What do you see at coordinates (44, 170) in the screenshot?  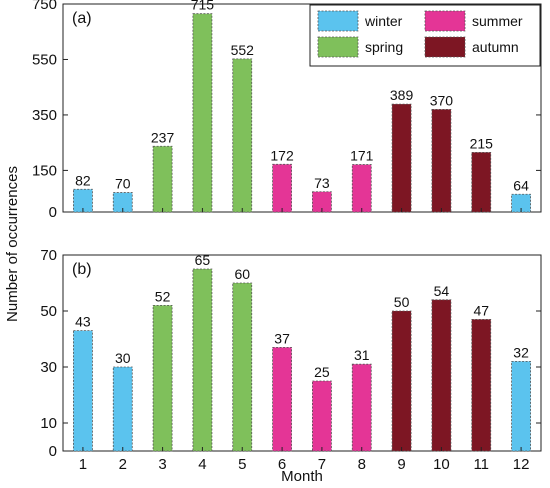 I see `y-tick-label: 150` at bounding box center [44, 170].